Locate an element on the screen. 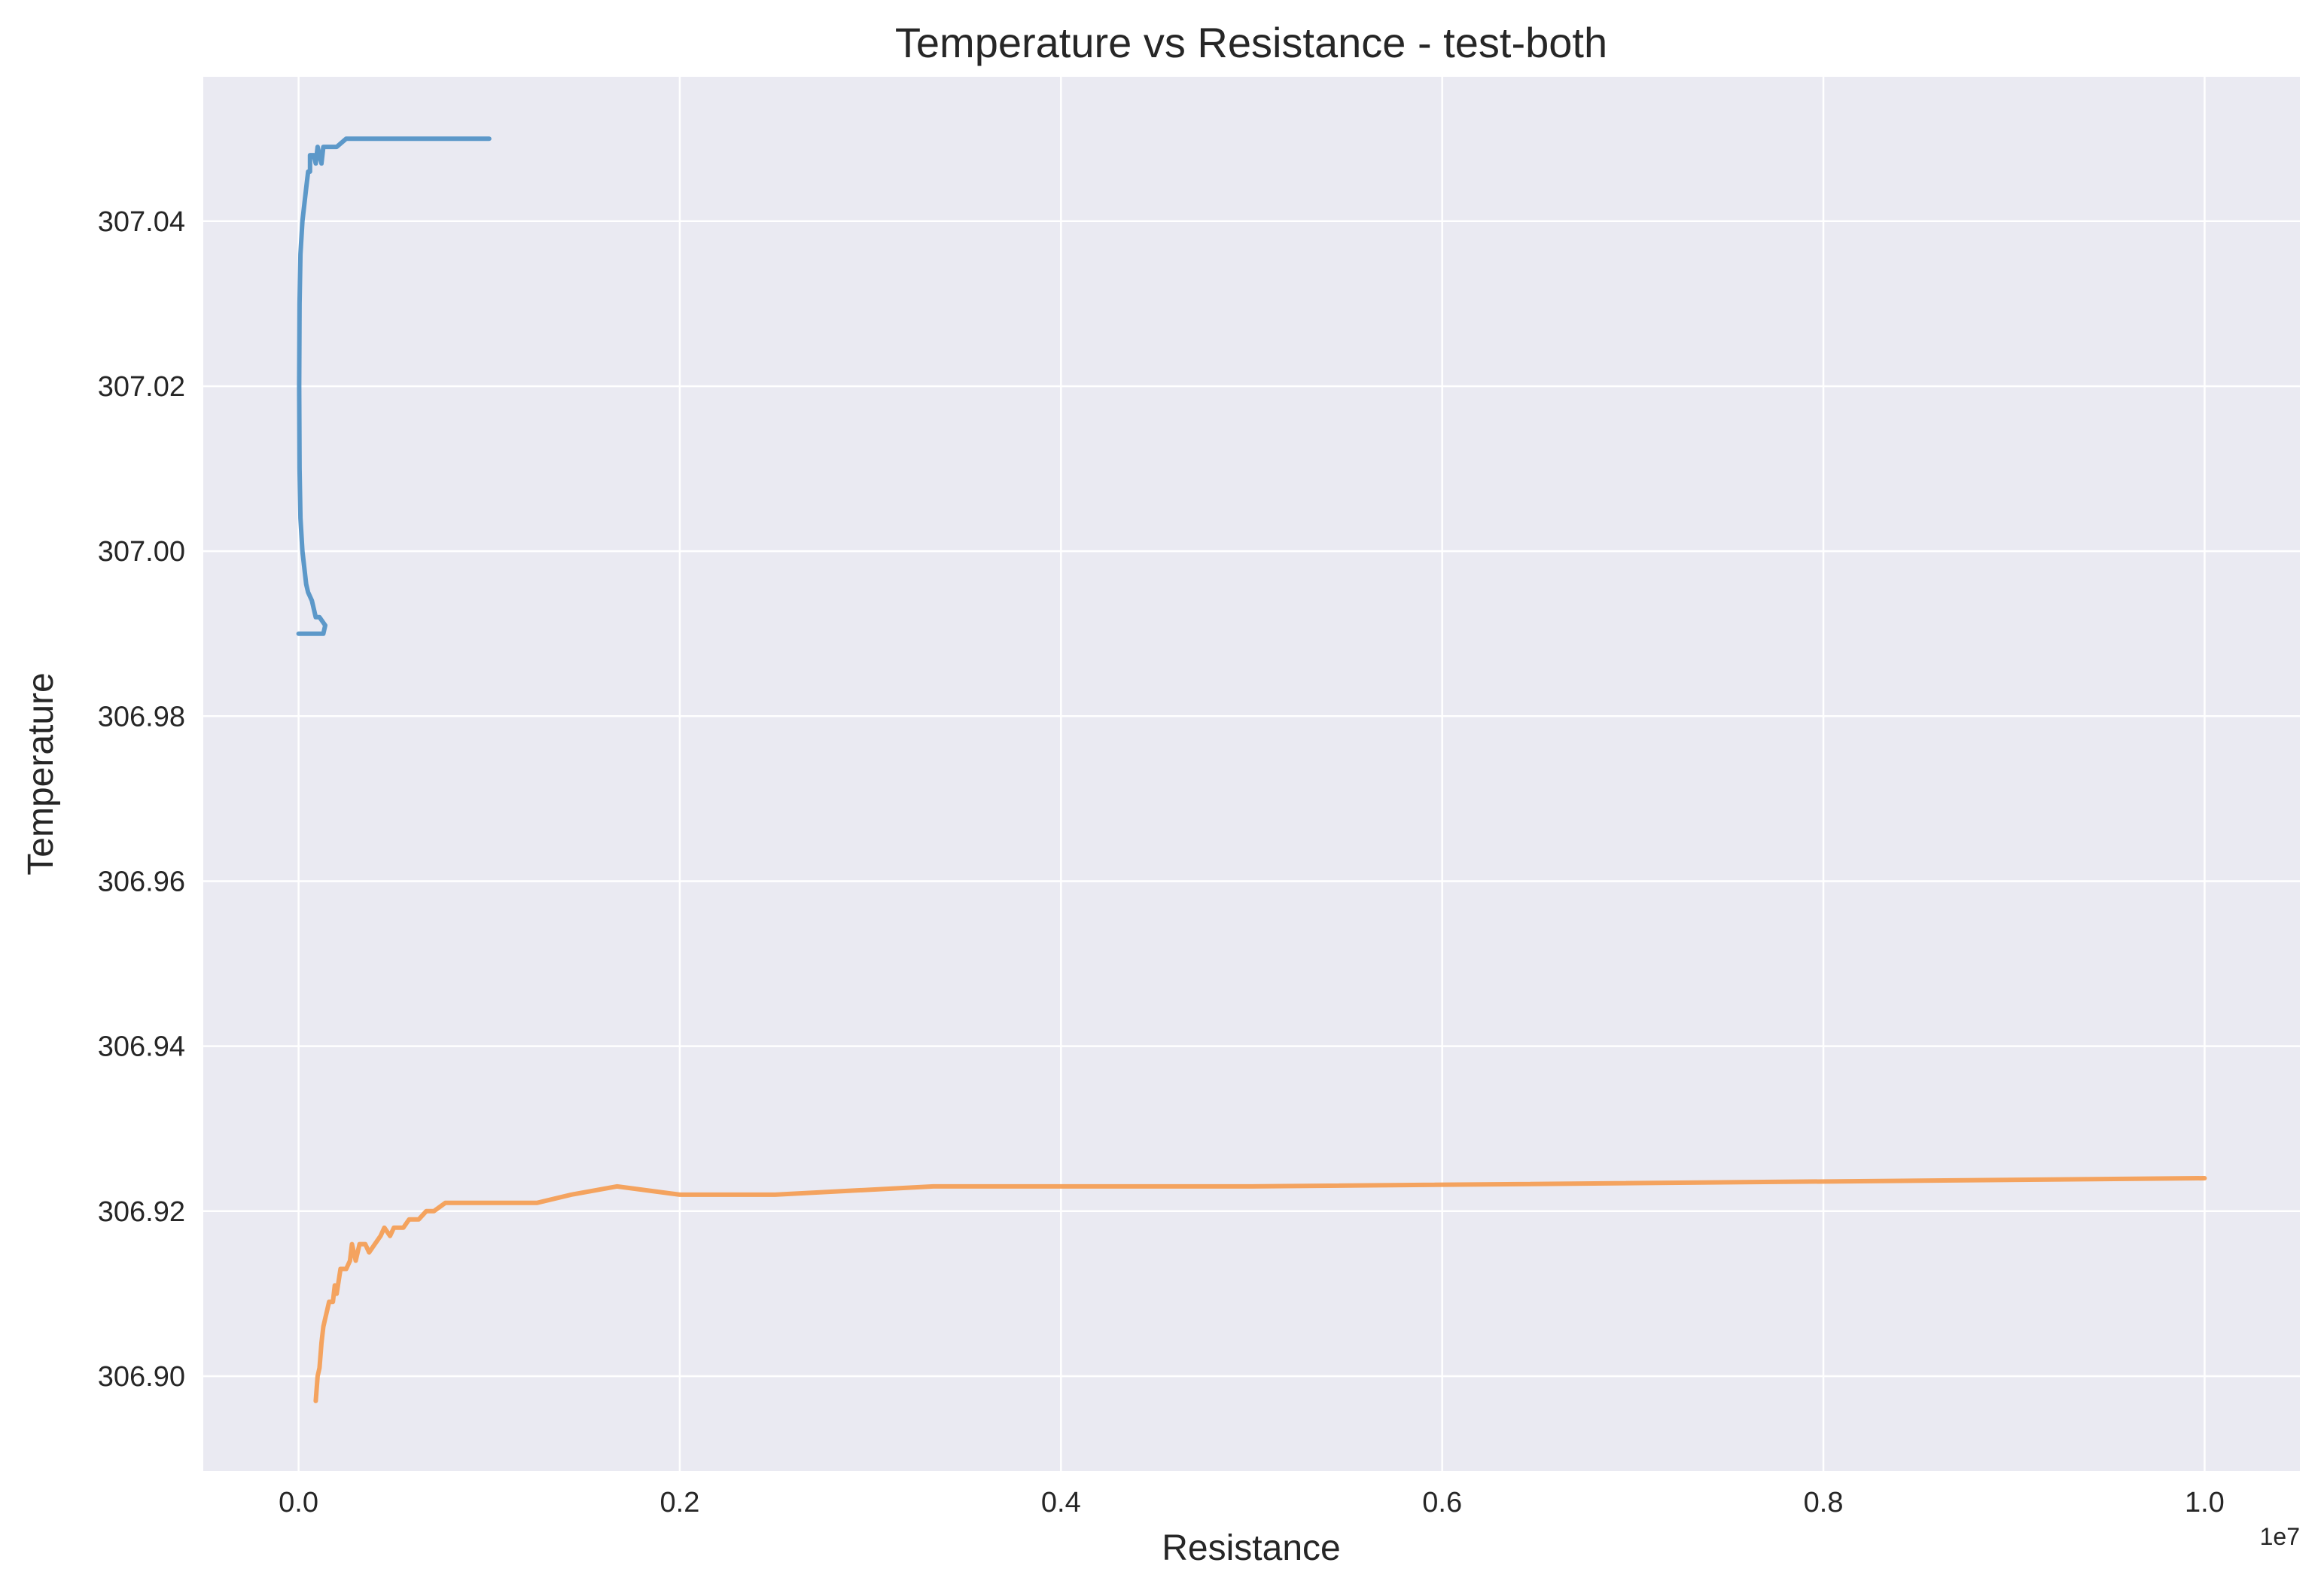 The image size is (2324, 1590). x-tick-label: 0.4 is located at coordinates (1061, 1502).